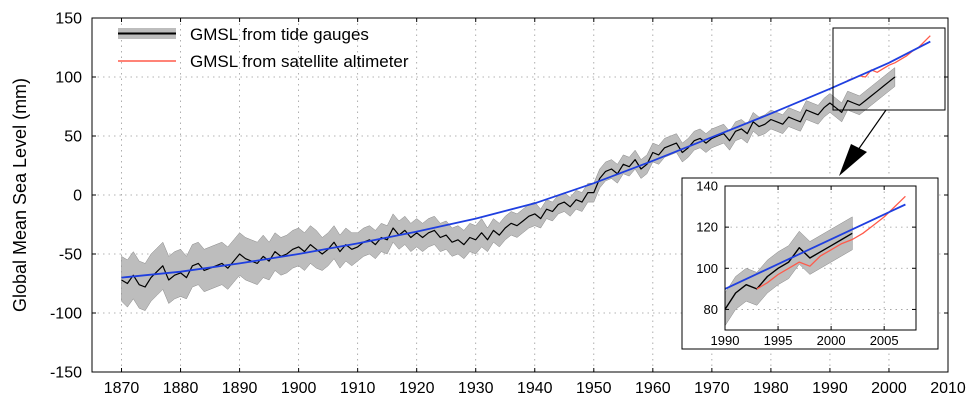  Describe the element at coordinates (358, 388) in the screenshot. I see `x-tick-label: 1910` at that location.